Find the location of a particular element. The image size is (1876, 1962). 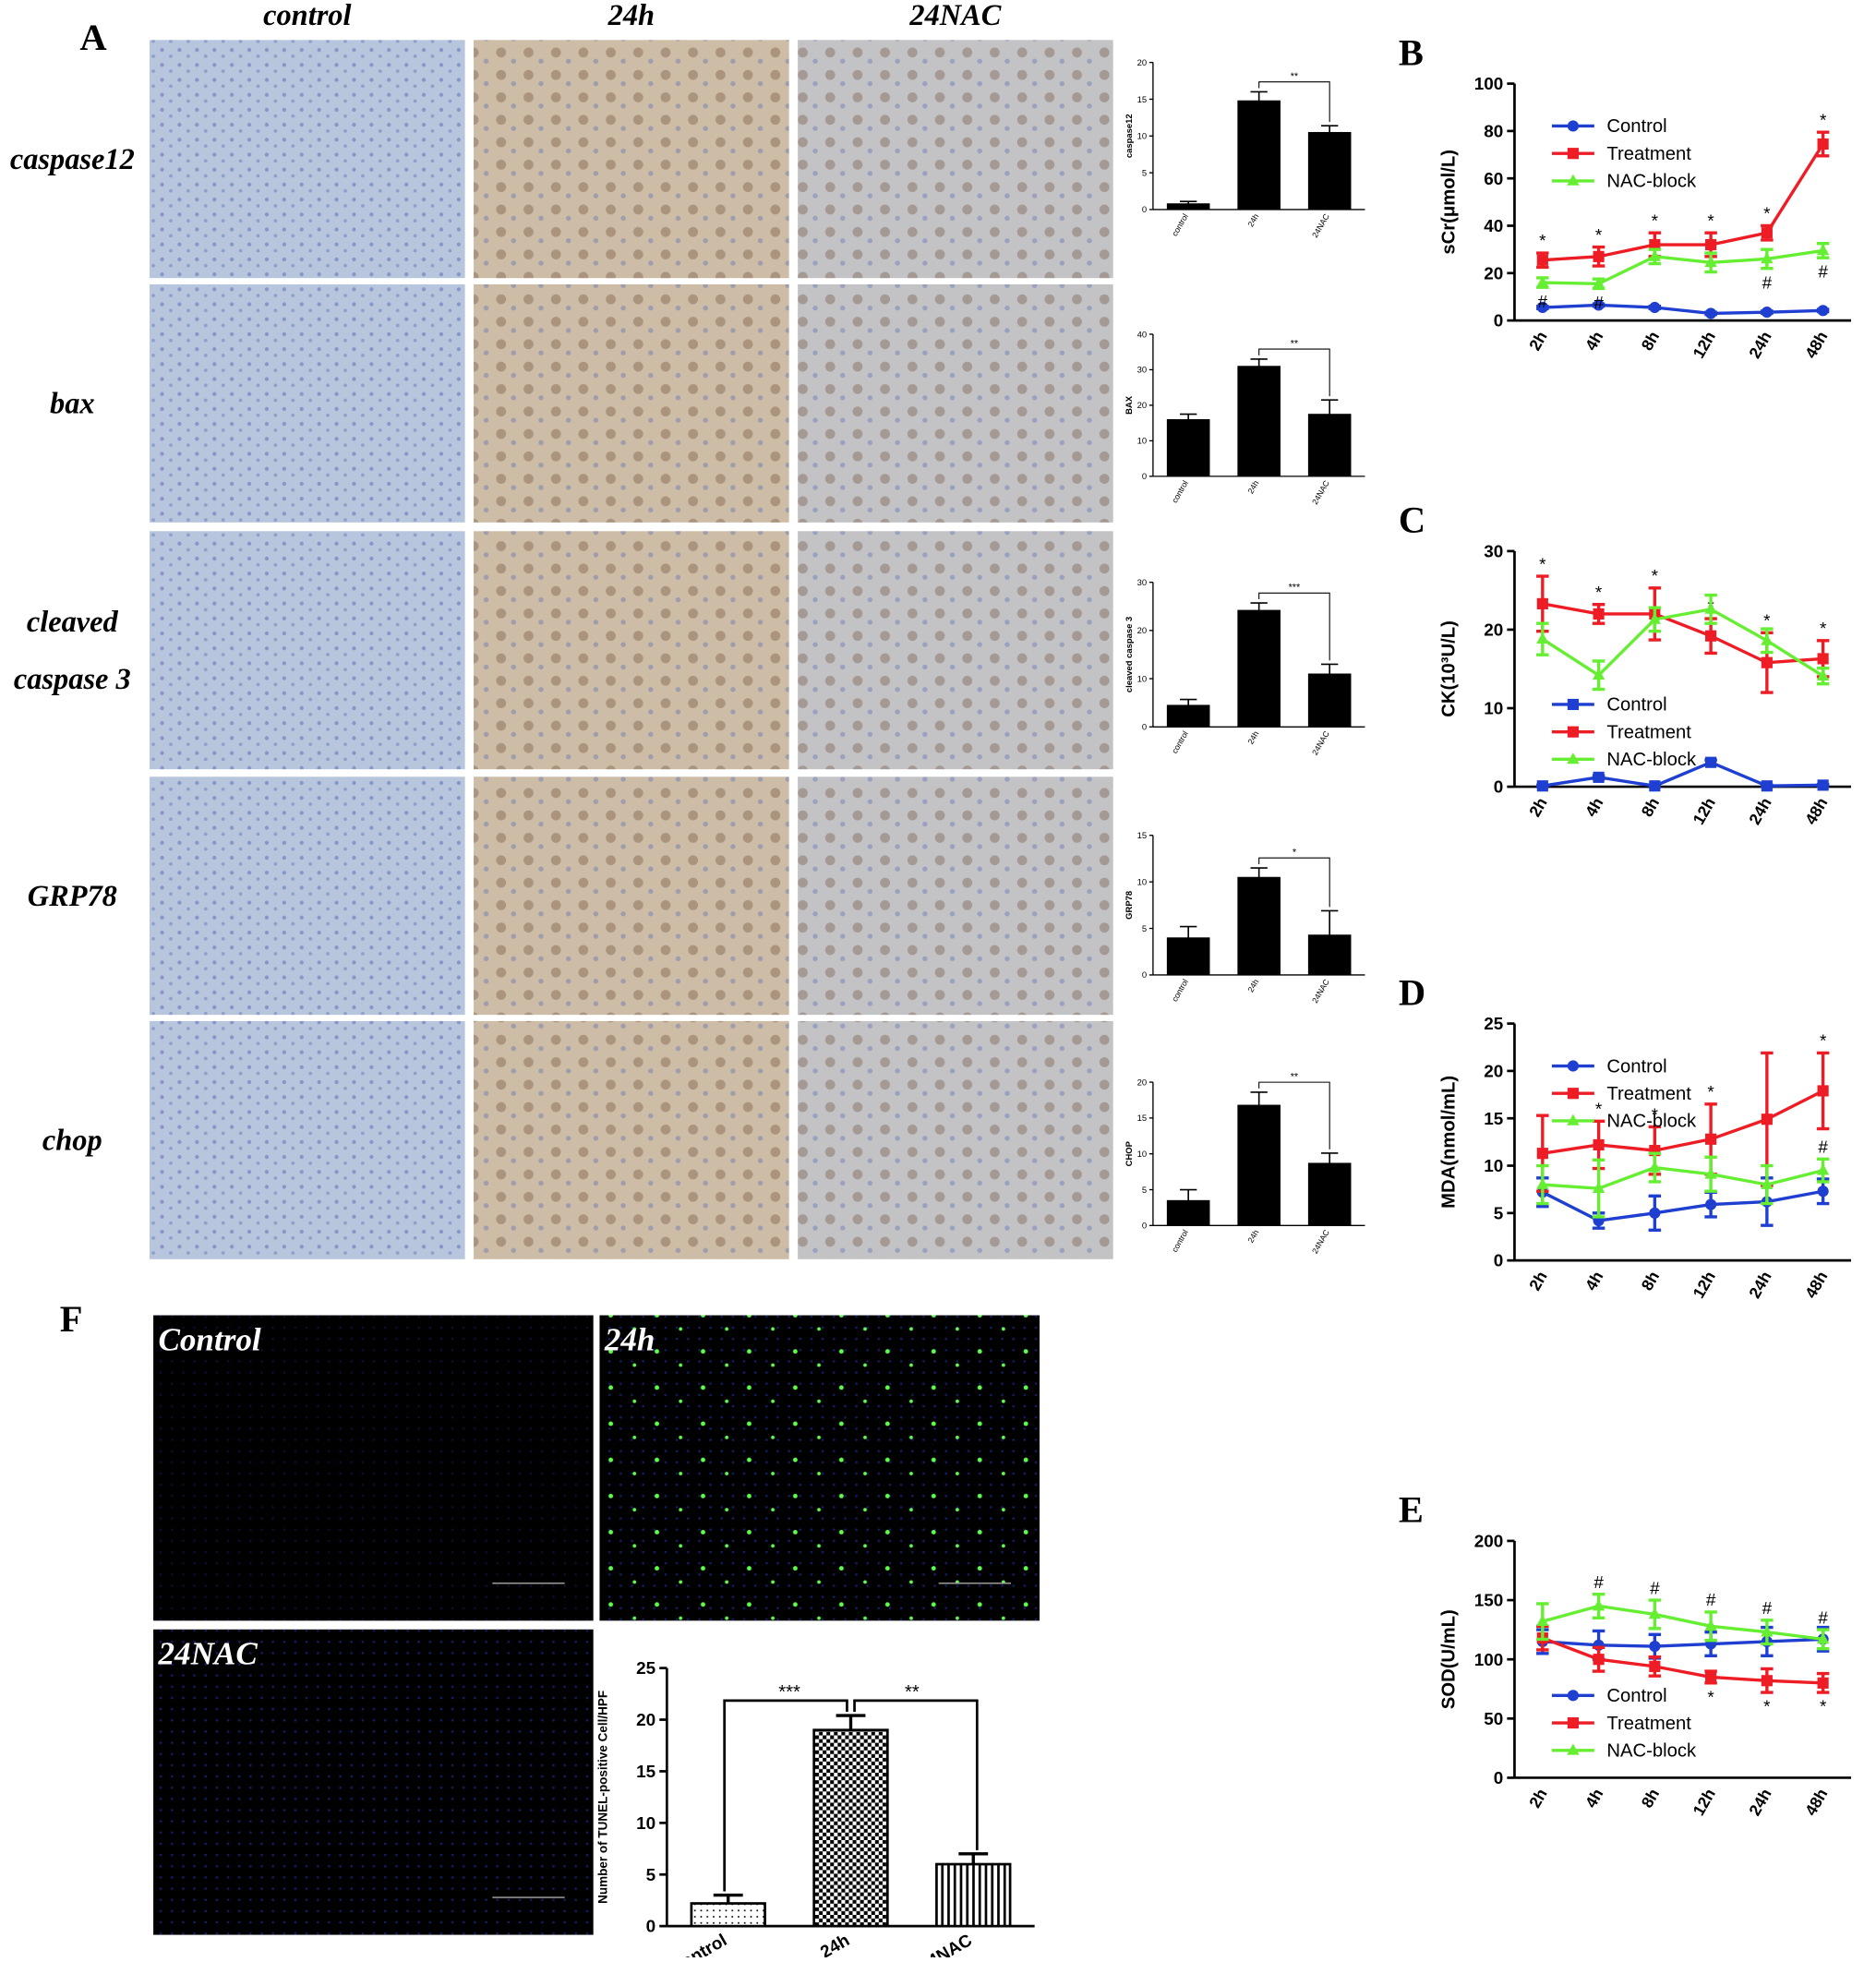

x-tick-label: 8h is located at coordinates (1651, 1799).